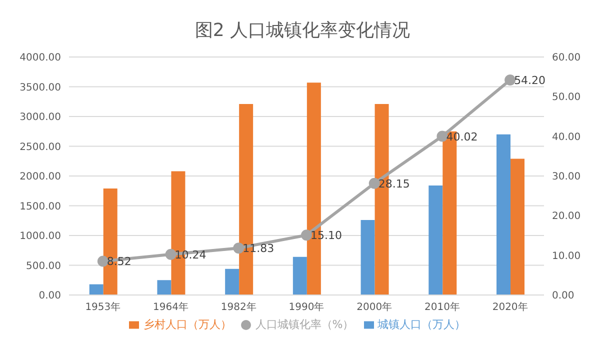 The width and height of the screenshot is (605, 340). Describe the element at coordinates (40, 206) in the screenshot. I see `y-tick-label: 1500.00` at that location.